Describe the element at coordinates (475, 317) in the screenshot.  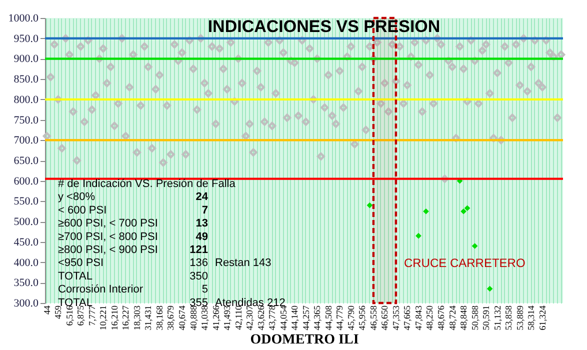
I see `x-tick-label: 50,588` at that location.